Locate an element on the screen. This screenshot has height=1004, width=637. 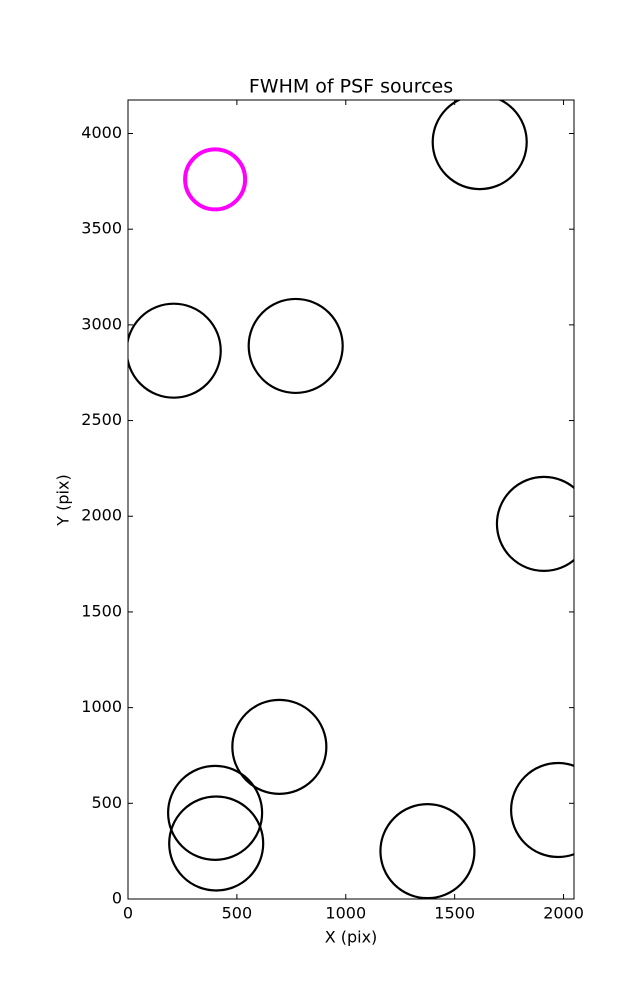
x-axis-label: X (pix) is located at coordinates (351, 937).